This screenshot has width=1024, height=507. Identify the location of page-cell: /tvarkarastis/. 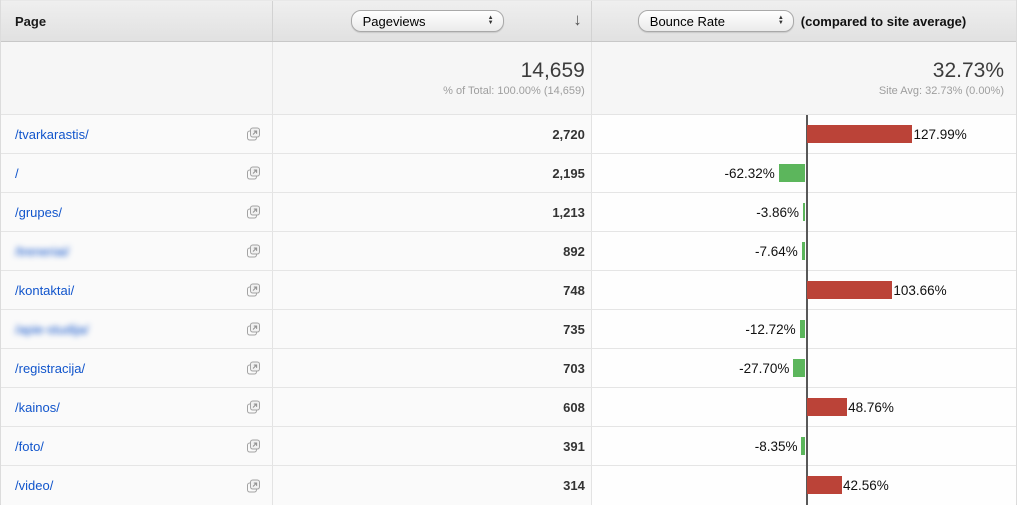
(137, 134).